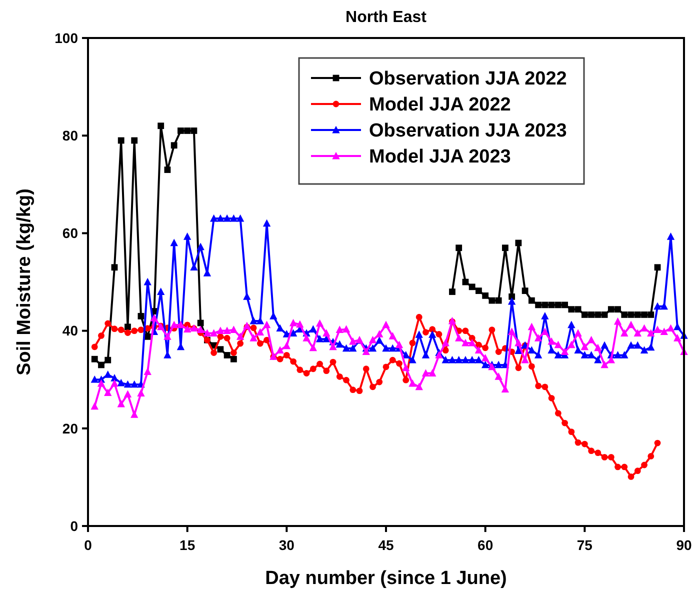  Describe the element at coordinates (70, 330) in the screenshot. I see `y-tick-label: 40` at that location.